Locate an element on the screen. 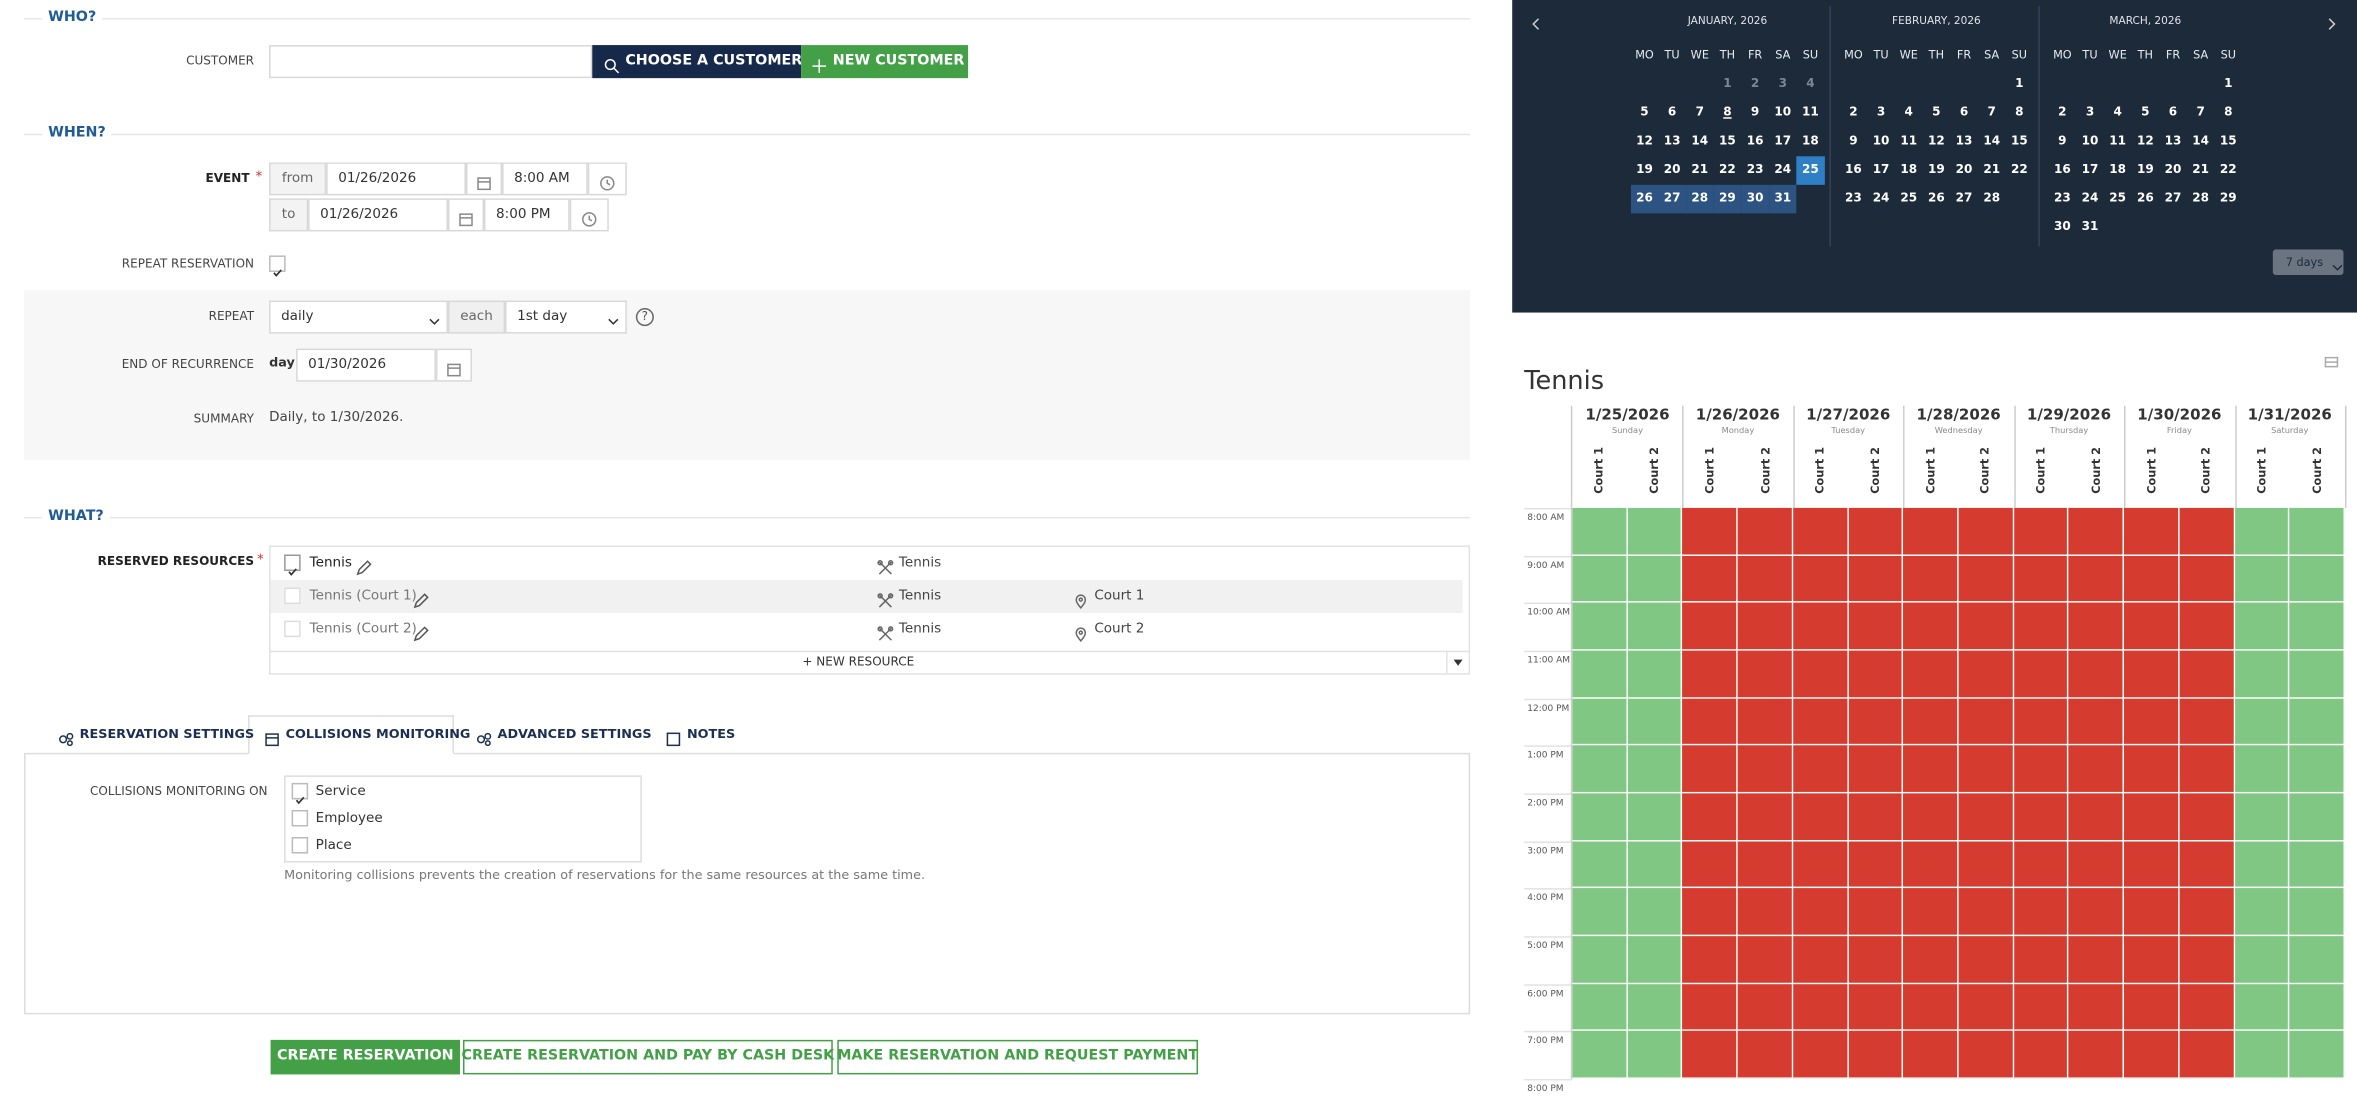 This screenshot has height=1115, width=2357. time-input is located at coordinates (527, 215).